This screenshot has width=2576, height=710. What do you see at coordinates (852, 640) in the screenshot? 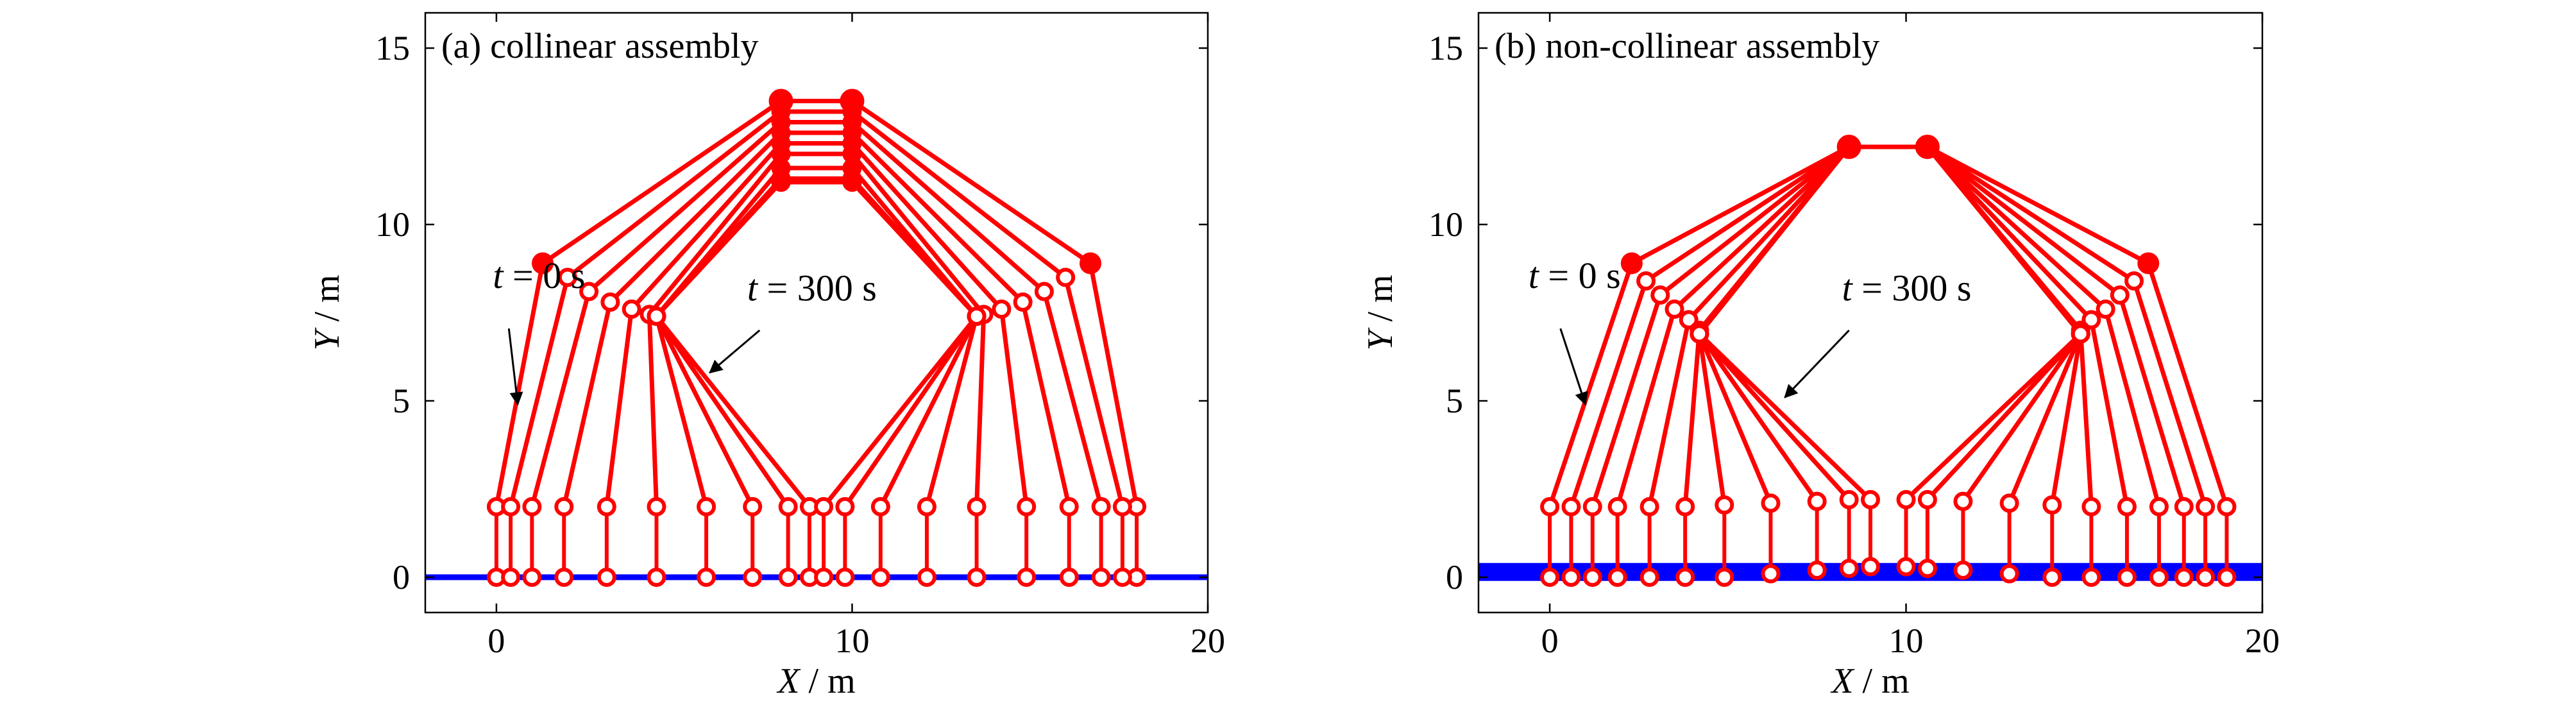
I see `x-tick-label: 10` at bounding box center [852, 640].